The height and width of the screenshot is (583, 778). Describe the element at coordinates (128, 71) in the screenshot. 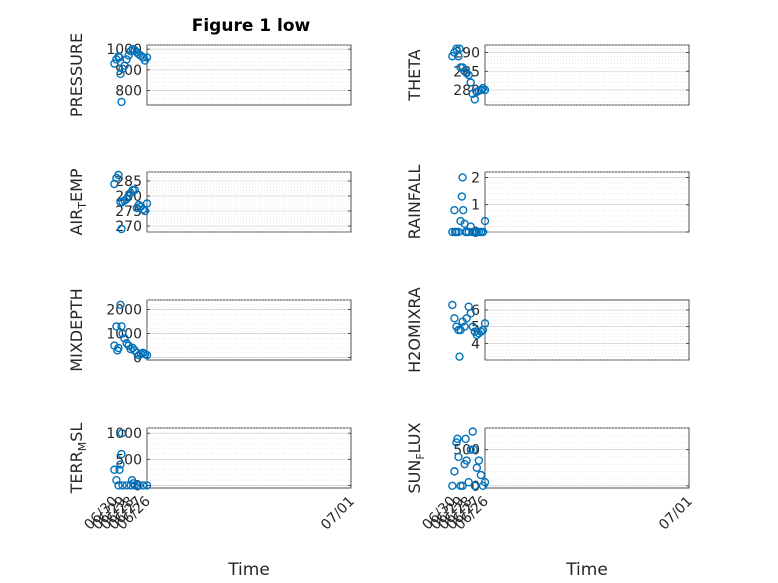

I see `y-tick-label: 900` at that location.